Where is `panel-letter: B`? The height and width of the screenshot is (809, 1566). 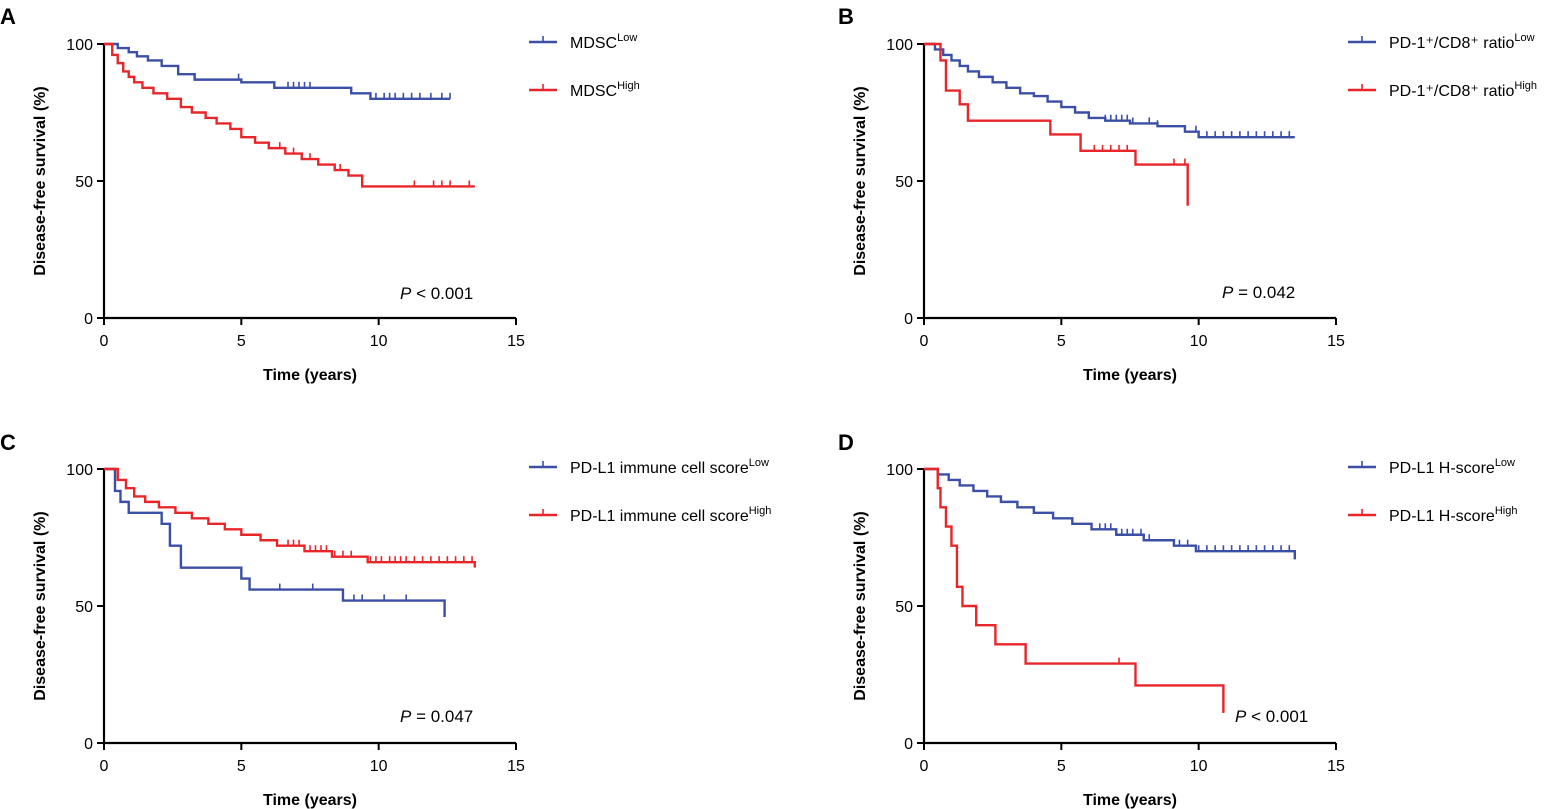 panel-letter: B is located at coordinates (846, 16).